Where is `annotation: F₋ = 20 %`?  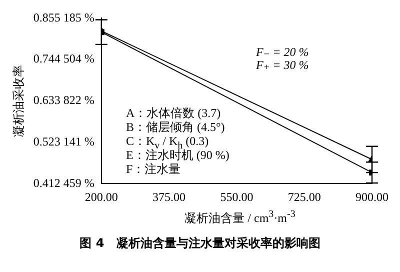 annotation: F₋ = 20 % is located at coordinates (282, 52).